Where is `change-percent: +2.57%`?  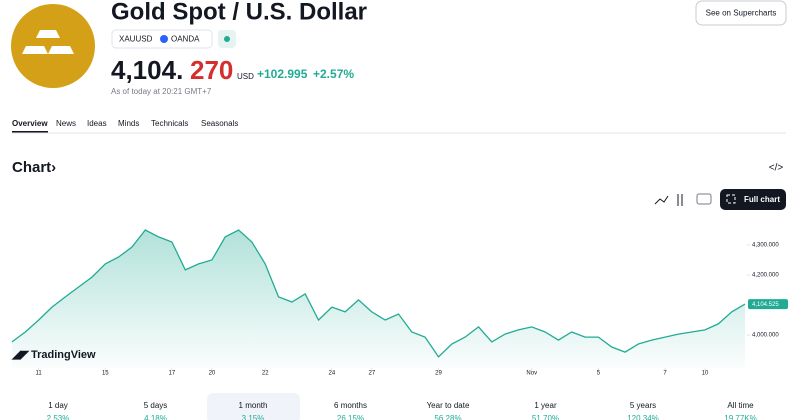
change-percent: +2.57% is located at coordinates (333, 74).